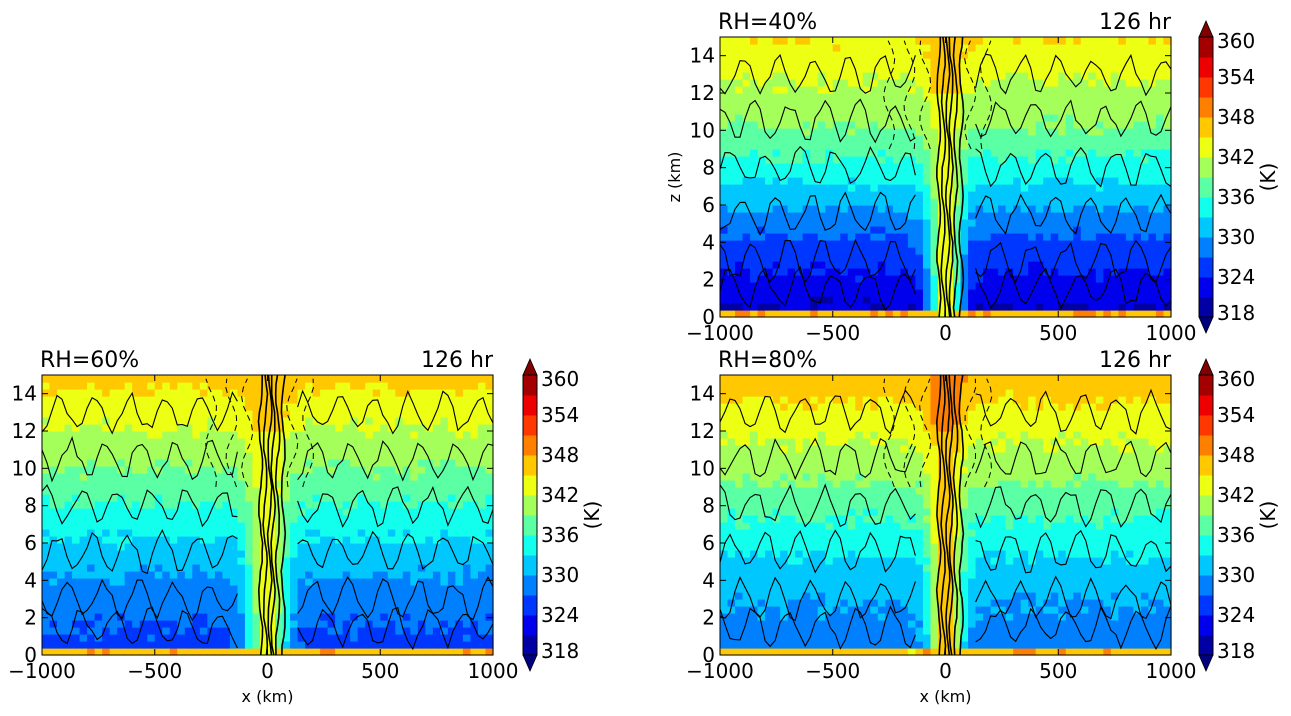 The image size is (1291, 716). I want to click on panel-title-right: 126 hr, so click(457, 360).